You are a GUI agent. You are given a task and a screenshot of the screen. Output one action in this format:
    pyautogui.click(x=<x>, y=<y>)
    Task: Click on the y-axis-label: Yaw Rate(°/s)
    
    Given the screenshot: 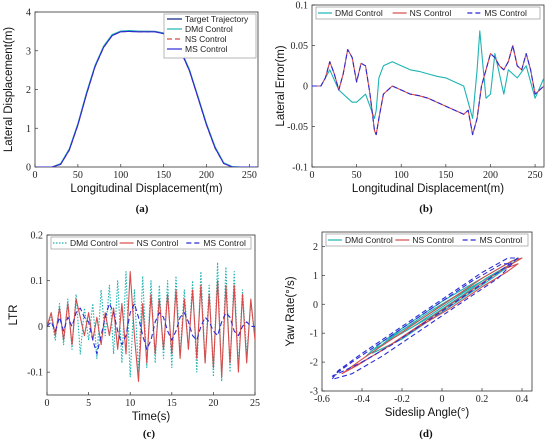 What is the action you would take?
    pyautogui.click(x=291, y=311)
    